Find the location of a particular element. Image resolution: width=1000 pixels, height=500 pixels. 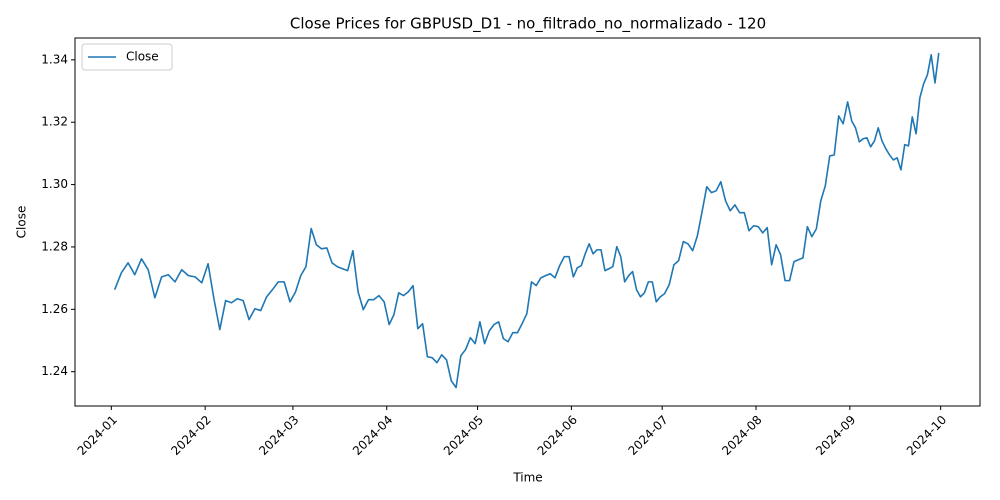

x-tick-label: 2024-06 is located at coordinates (557, 435).